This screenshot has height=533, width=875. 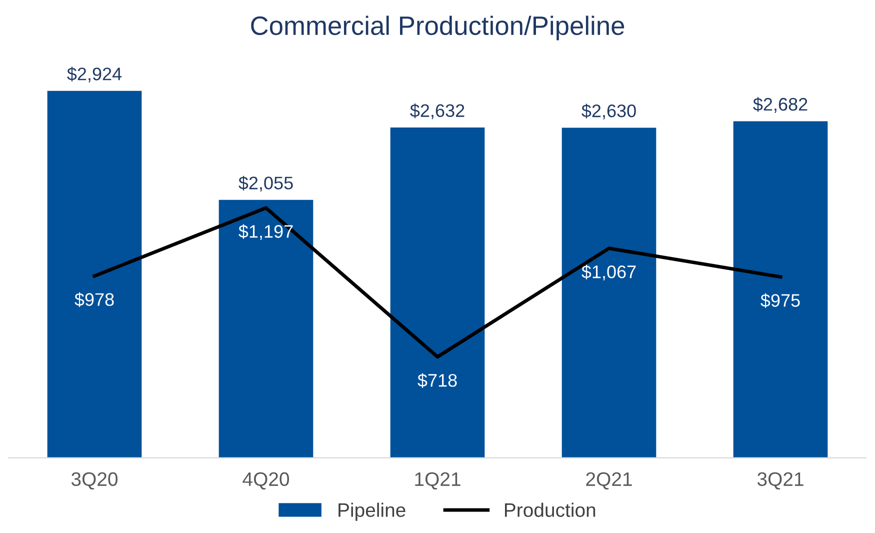 What do you see at coordinates (437, 380) in the screenshot?
I see `data-label: $718` at bounding box center [437, 380].